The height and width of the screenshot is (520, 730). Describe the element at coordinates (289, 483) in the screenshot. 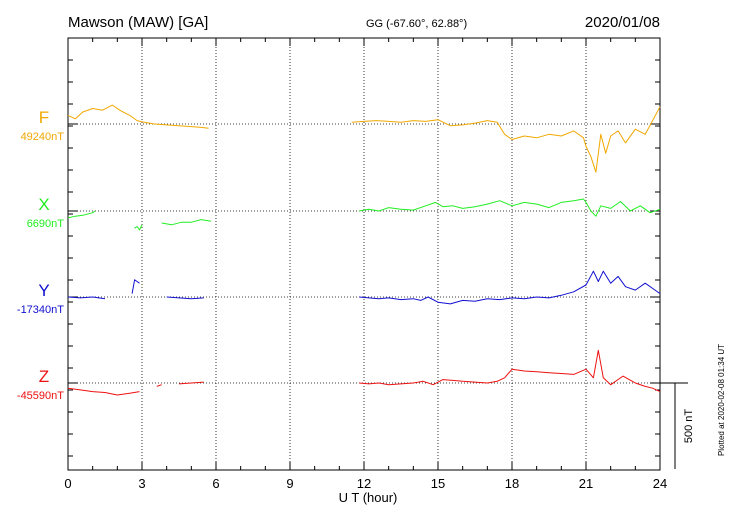

I see `x-tick-label: 9` at that location.